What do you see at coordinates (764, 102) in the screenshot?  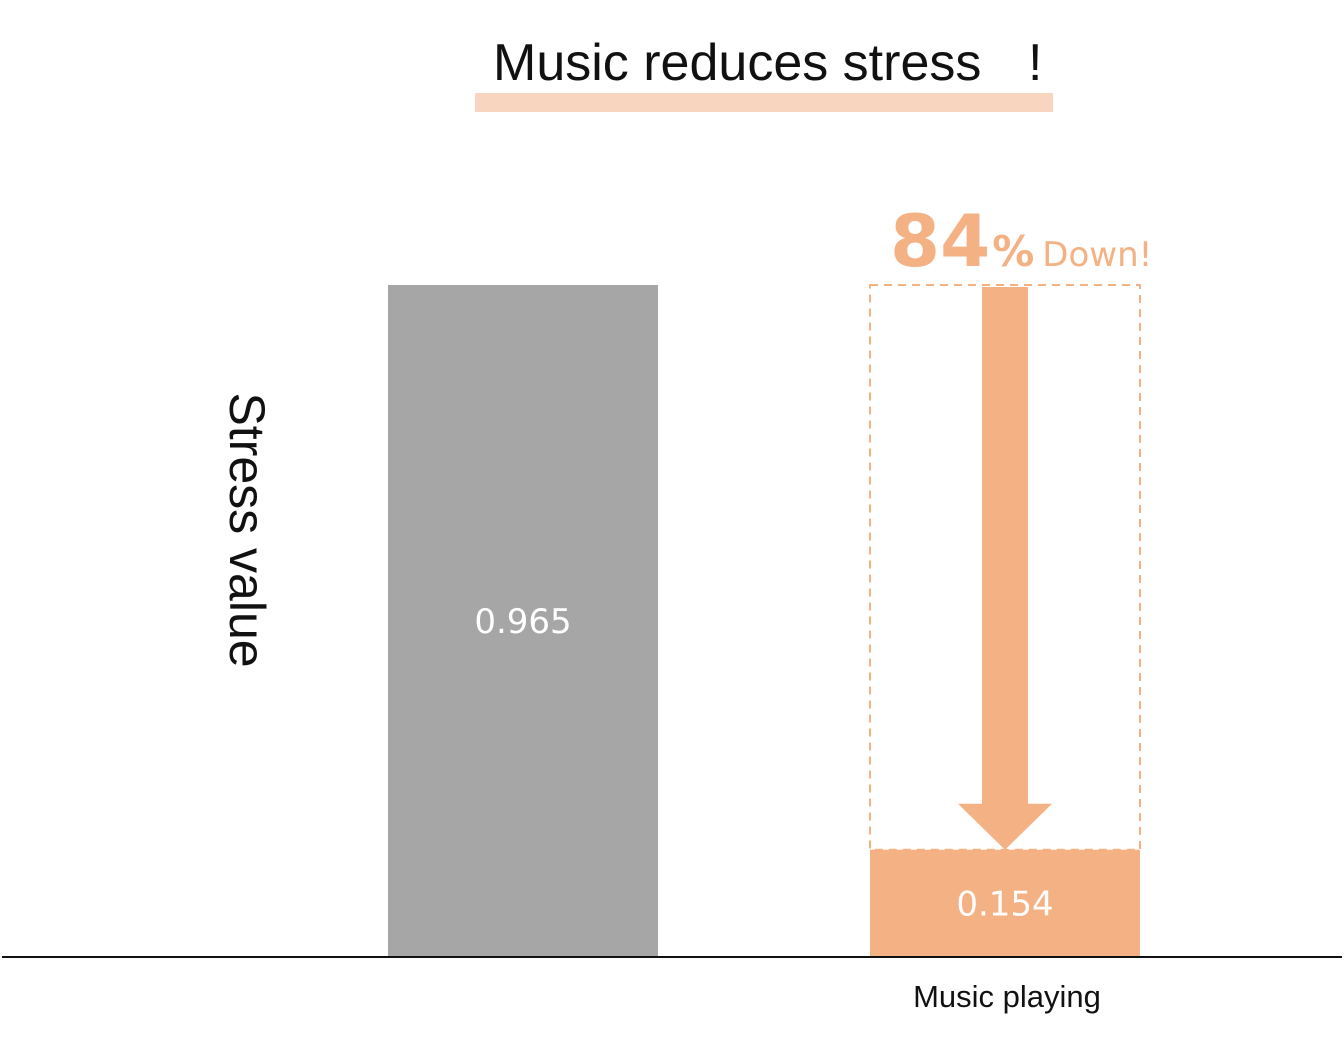 I see `title-underline` at bounding box center [764, 102].